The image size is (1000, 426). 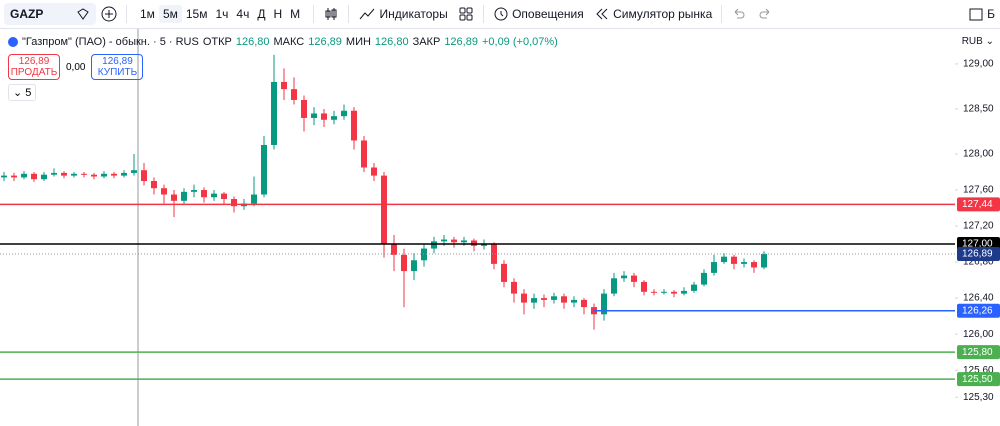 I want to click on y-tick-label: 127,20, so click(x=978, y=226).